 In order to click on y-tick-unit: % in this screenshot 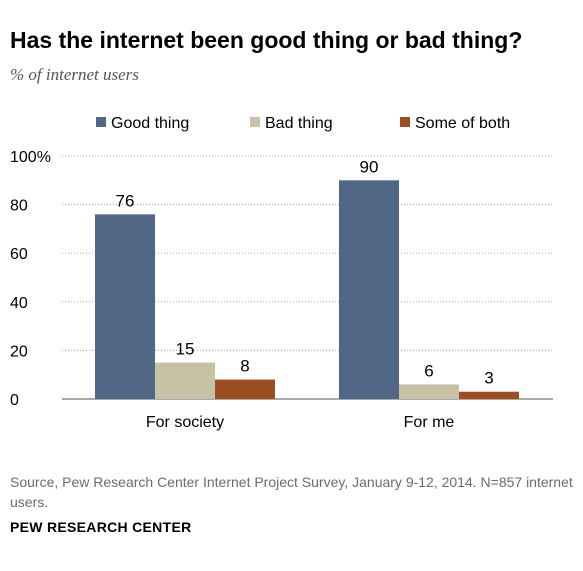, I will do `click(44, 157)`.